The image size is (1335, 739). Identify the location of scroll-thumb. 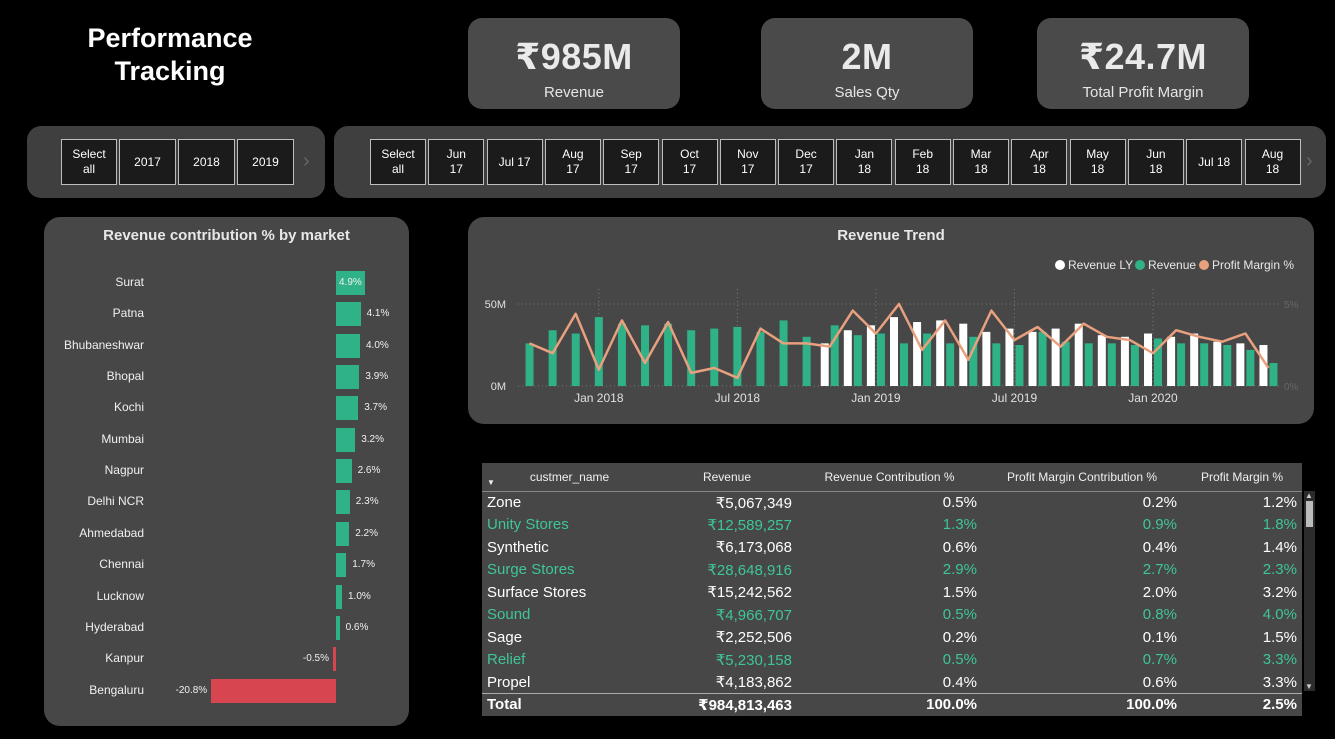
(1309, 514).